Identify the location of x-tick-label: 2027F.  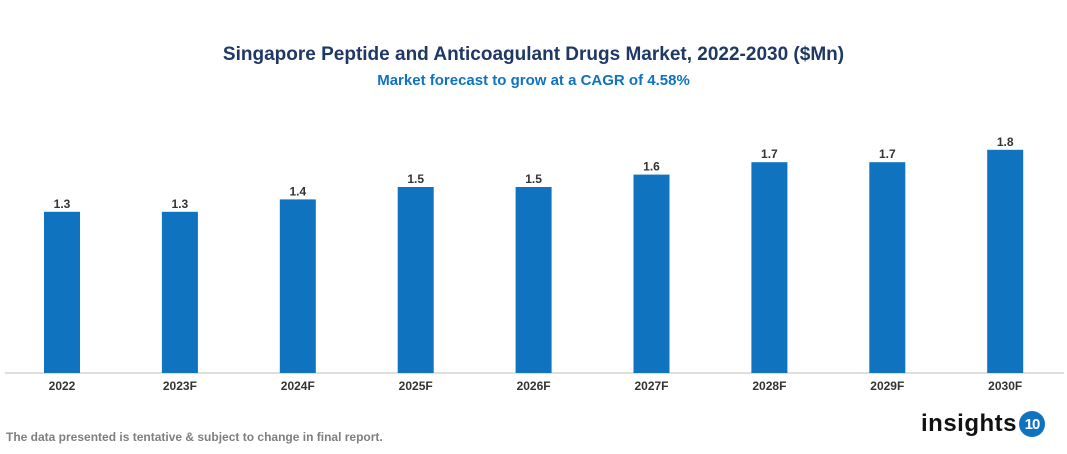
(651, 386).